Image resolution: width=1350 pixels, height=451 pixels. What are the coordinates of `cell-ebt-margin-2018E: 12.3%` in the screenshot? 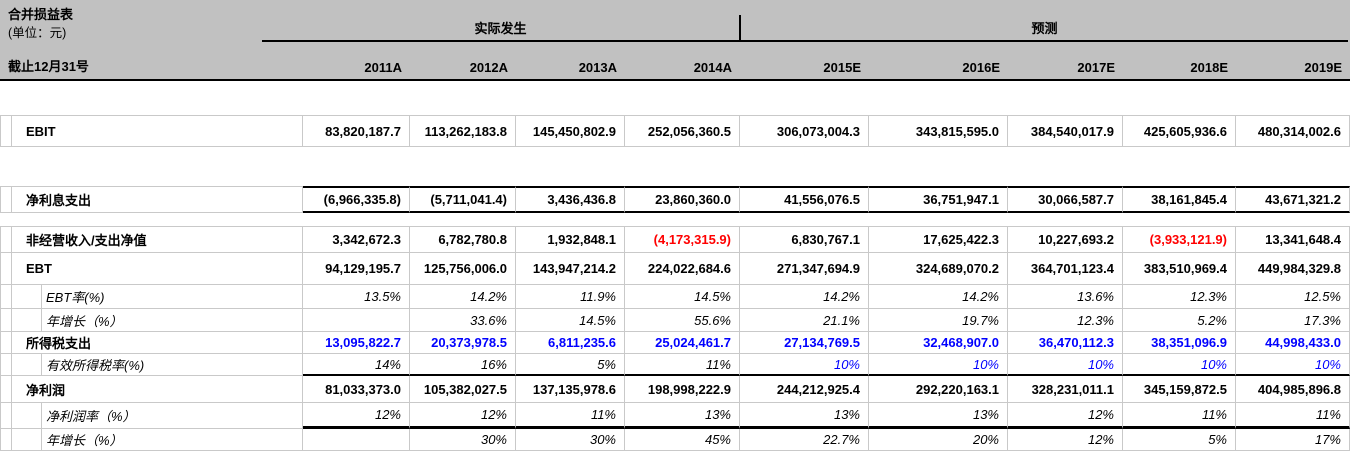 It's located at (1179, 297).